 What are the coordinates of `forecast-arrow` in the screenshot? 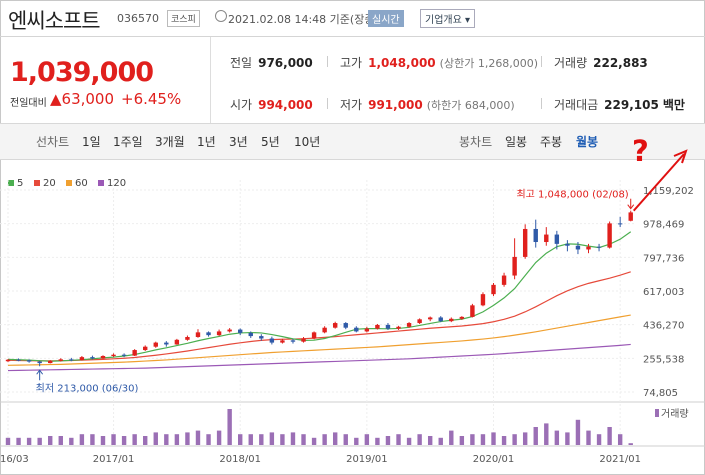 It's located at (658, 182).